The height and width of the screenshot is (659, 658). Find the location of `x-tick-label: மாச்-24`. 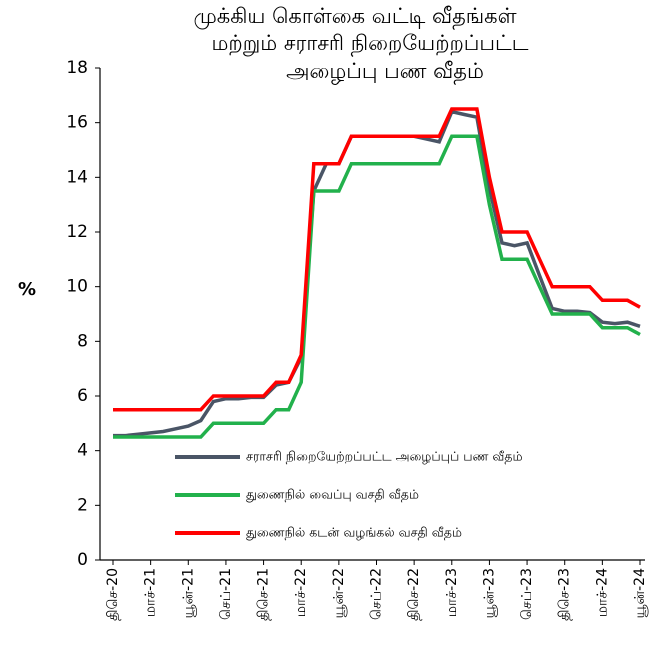

x-tick-label: மாச்-24 is located at coordinates (602, 592).